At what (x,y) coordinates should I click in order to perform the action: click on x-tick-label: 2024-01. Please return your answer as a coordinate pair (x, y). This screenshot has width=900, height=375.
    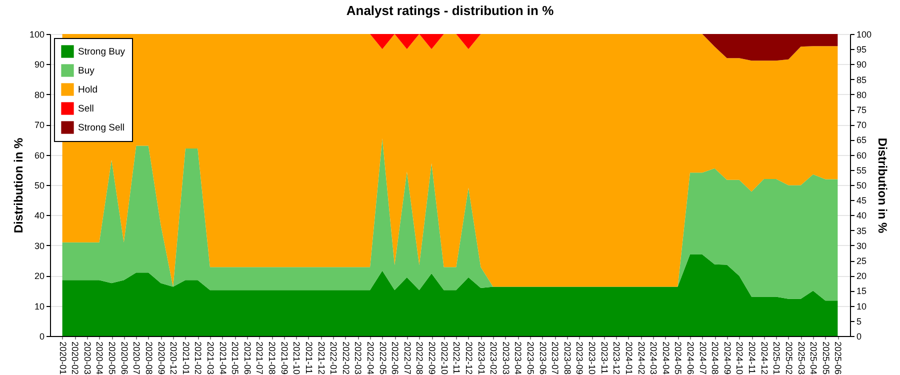
    Looking at the image, I should click on (629, 358).